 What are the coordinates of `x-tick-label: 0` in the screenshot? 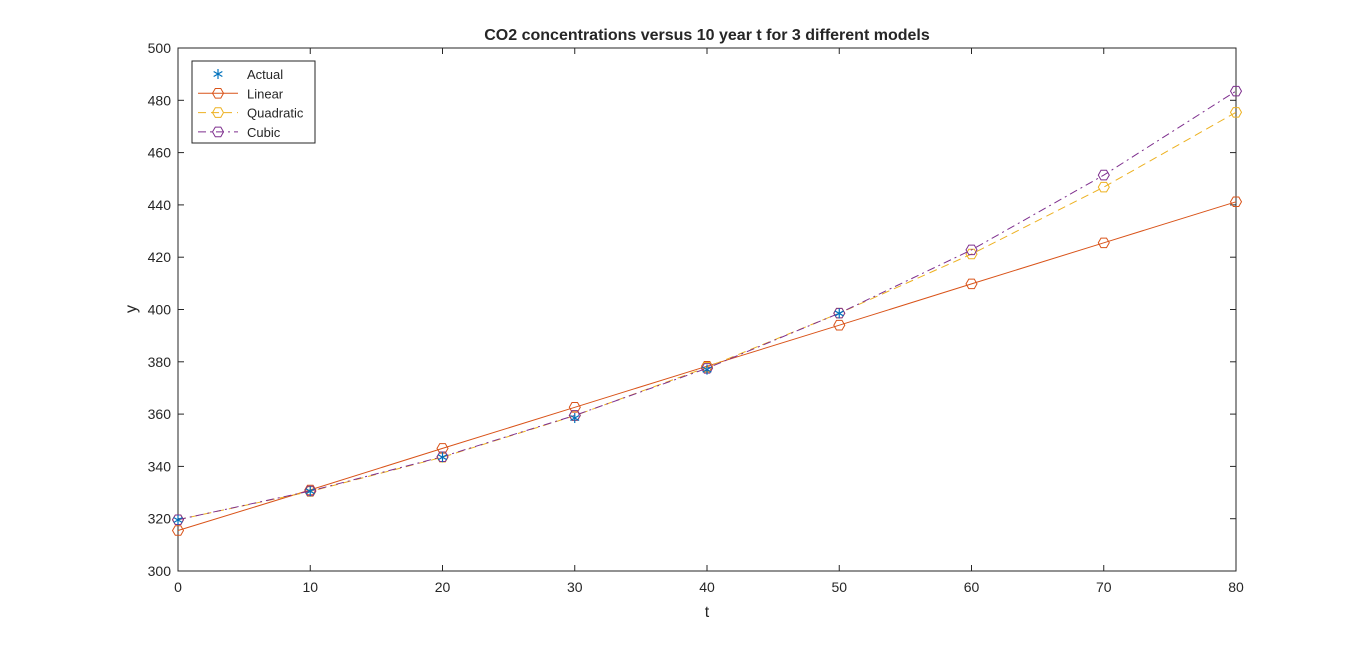 It's located at (178, 587).